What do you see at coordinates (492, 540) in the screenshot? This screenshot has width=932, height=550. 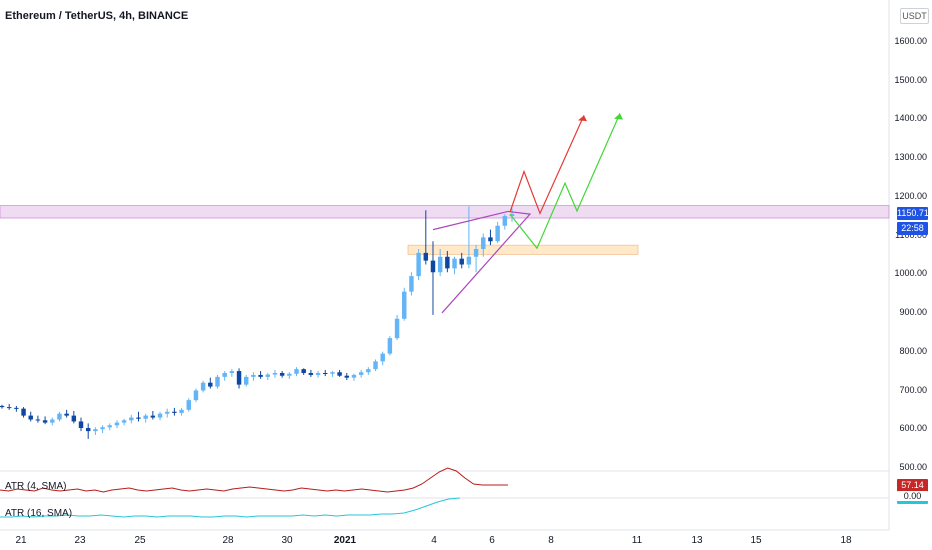 I see `x-tick-label: 6` at bounding box center [492, 540].